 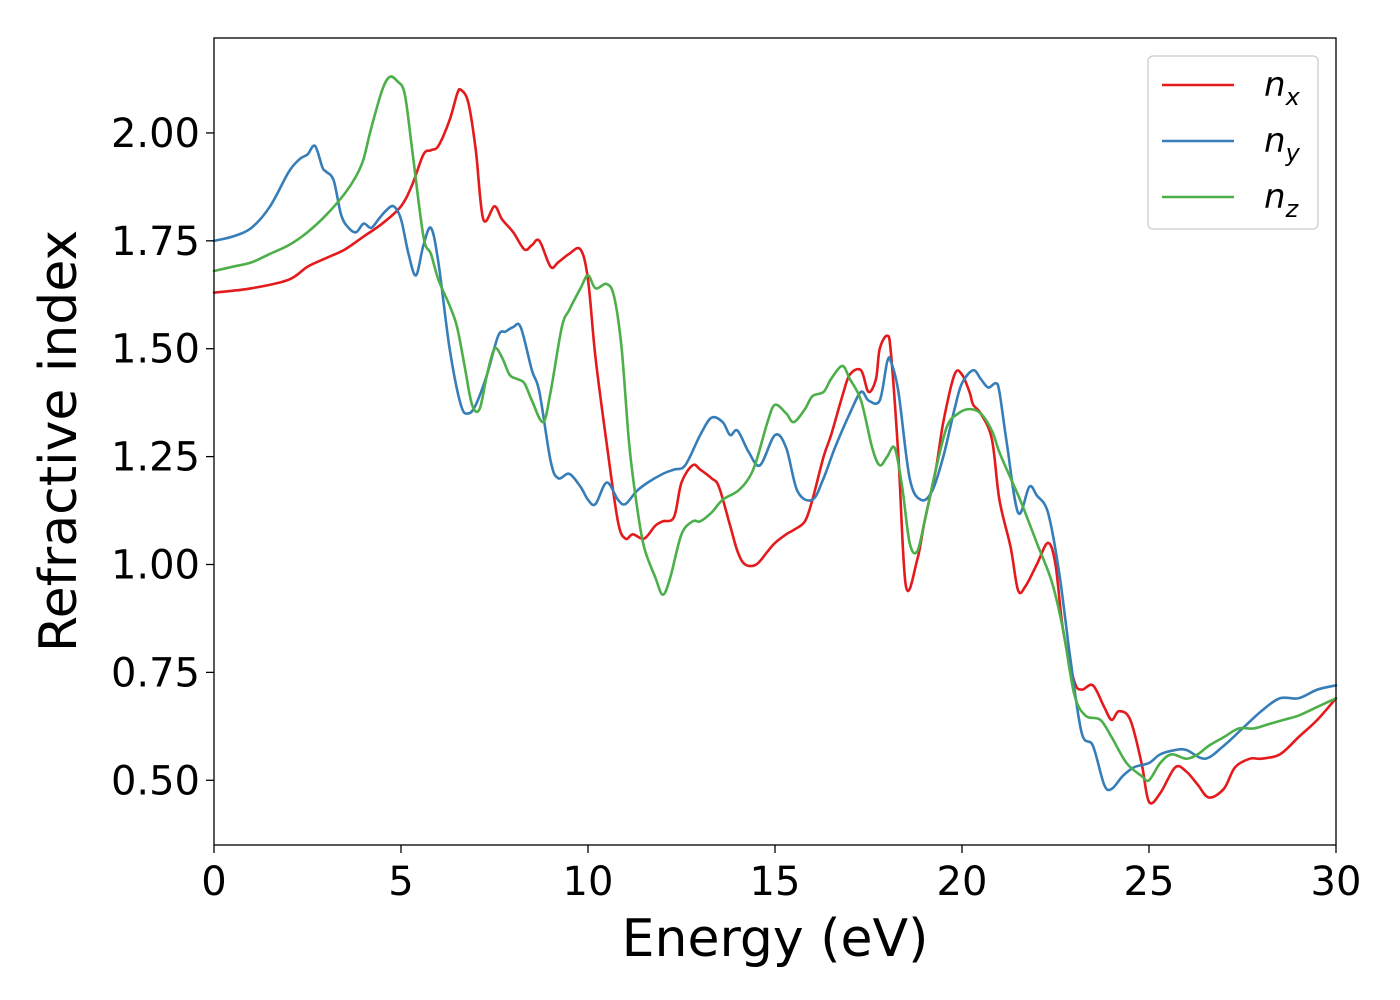 What do you see at coordinates (155, 134) in the screenshot?
I see `y-tick-label: 2.00` at bounding box center [155, 134].